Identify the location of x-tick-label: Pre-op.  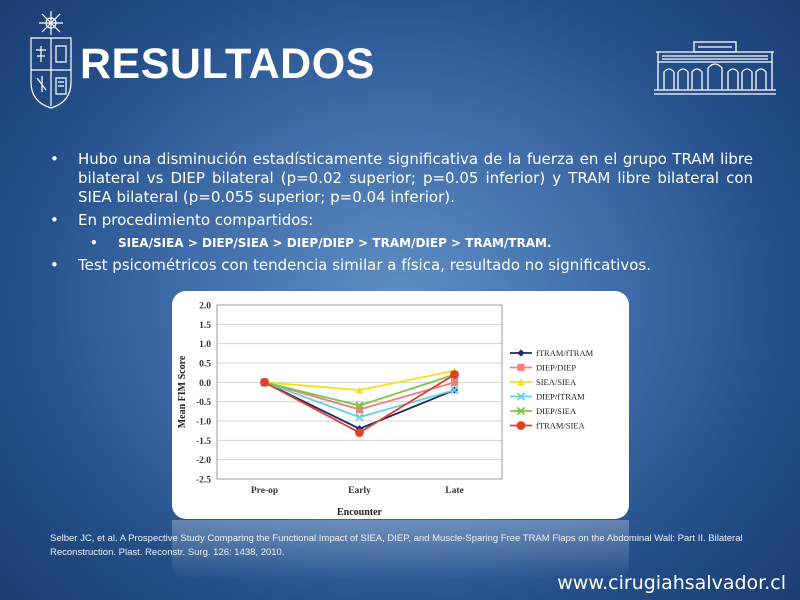
(264, 491).